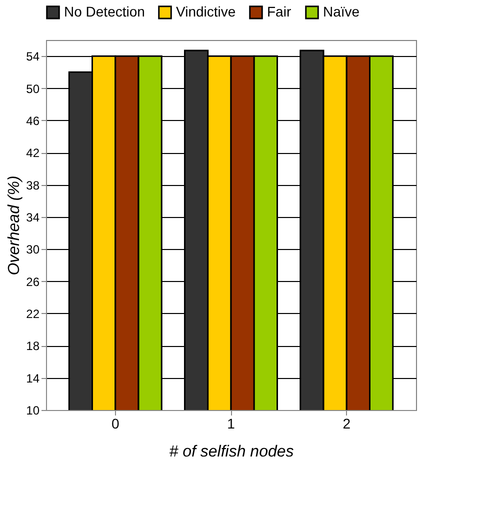 This screenshot has width=494, height=514. What do you see at coordinates (279, 11) in the screenshot?
I see `legend-label: Fair` at bounding box center [279, 11].